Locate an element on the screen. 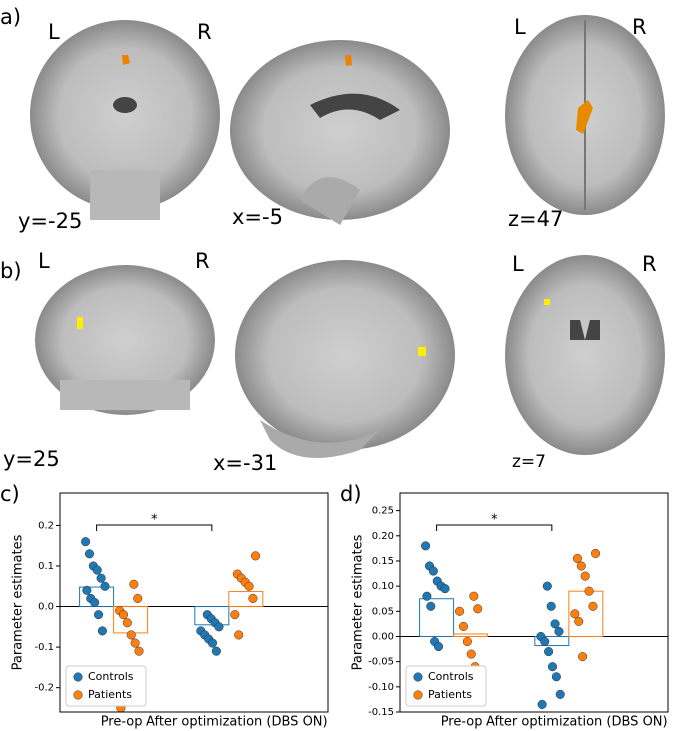 The height and width of the screenshot is (731, 680). y-tick-label: -0.05 is located at coordinates (381, 662).